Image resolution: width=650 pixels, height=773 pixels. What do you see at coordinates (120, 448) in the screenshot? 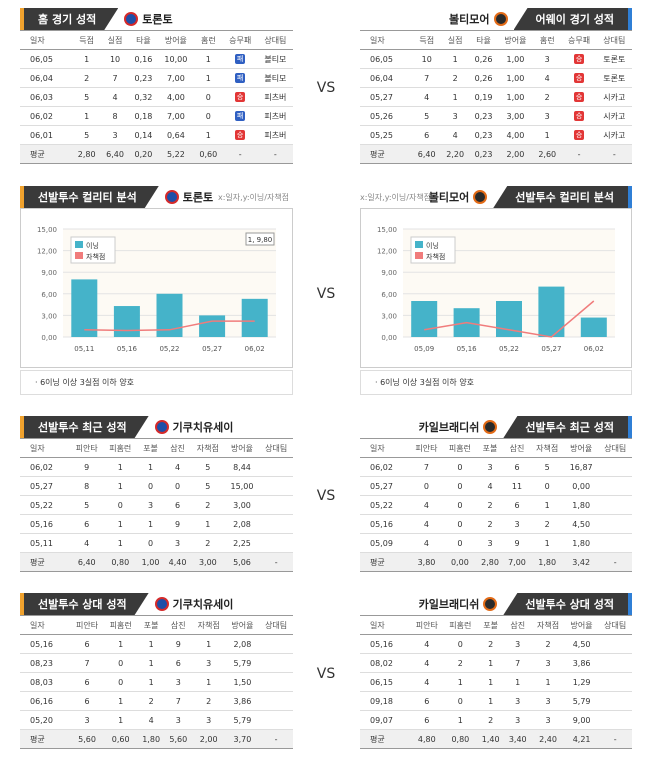
I see `column-header: 피홈런` at bounding box center [120, 448].